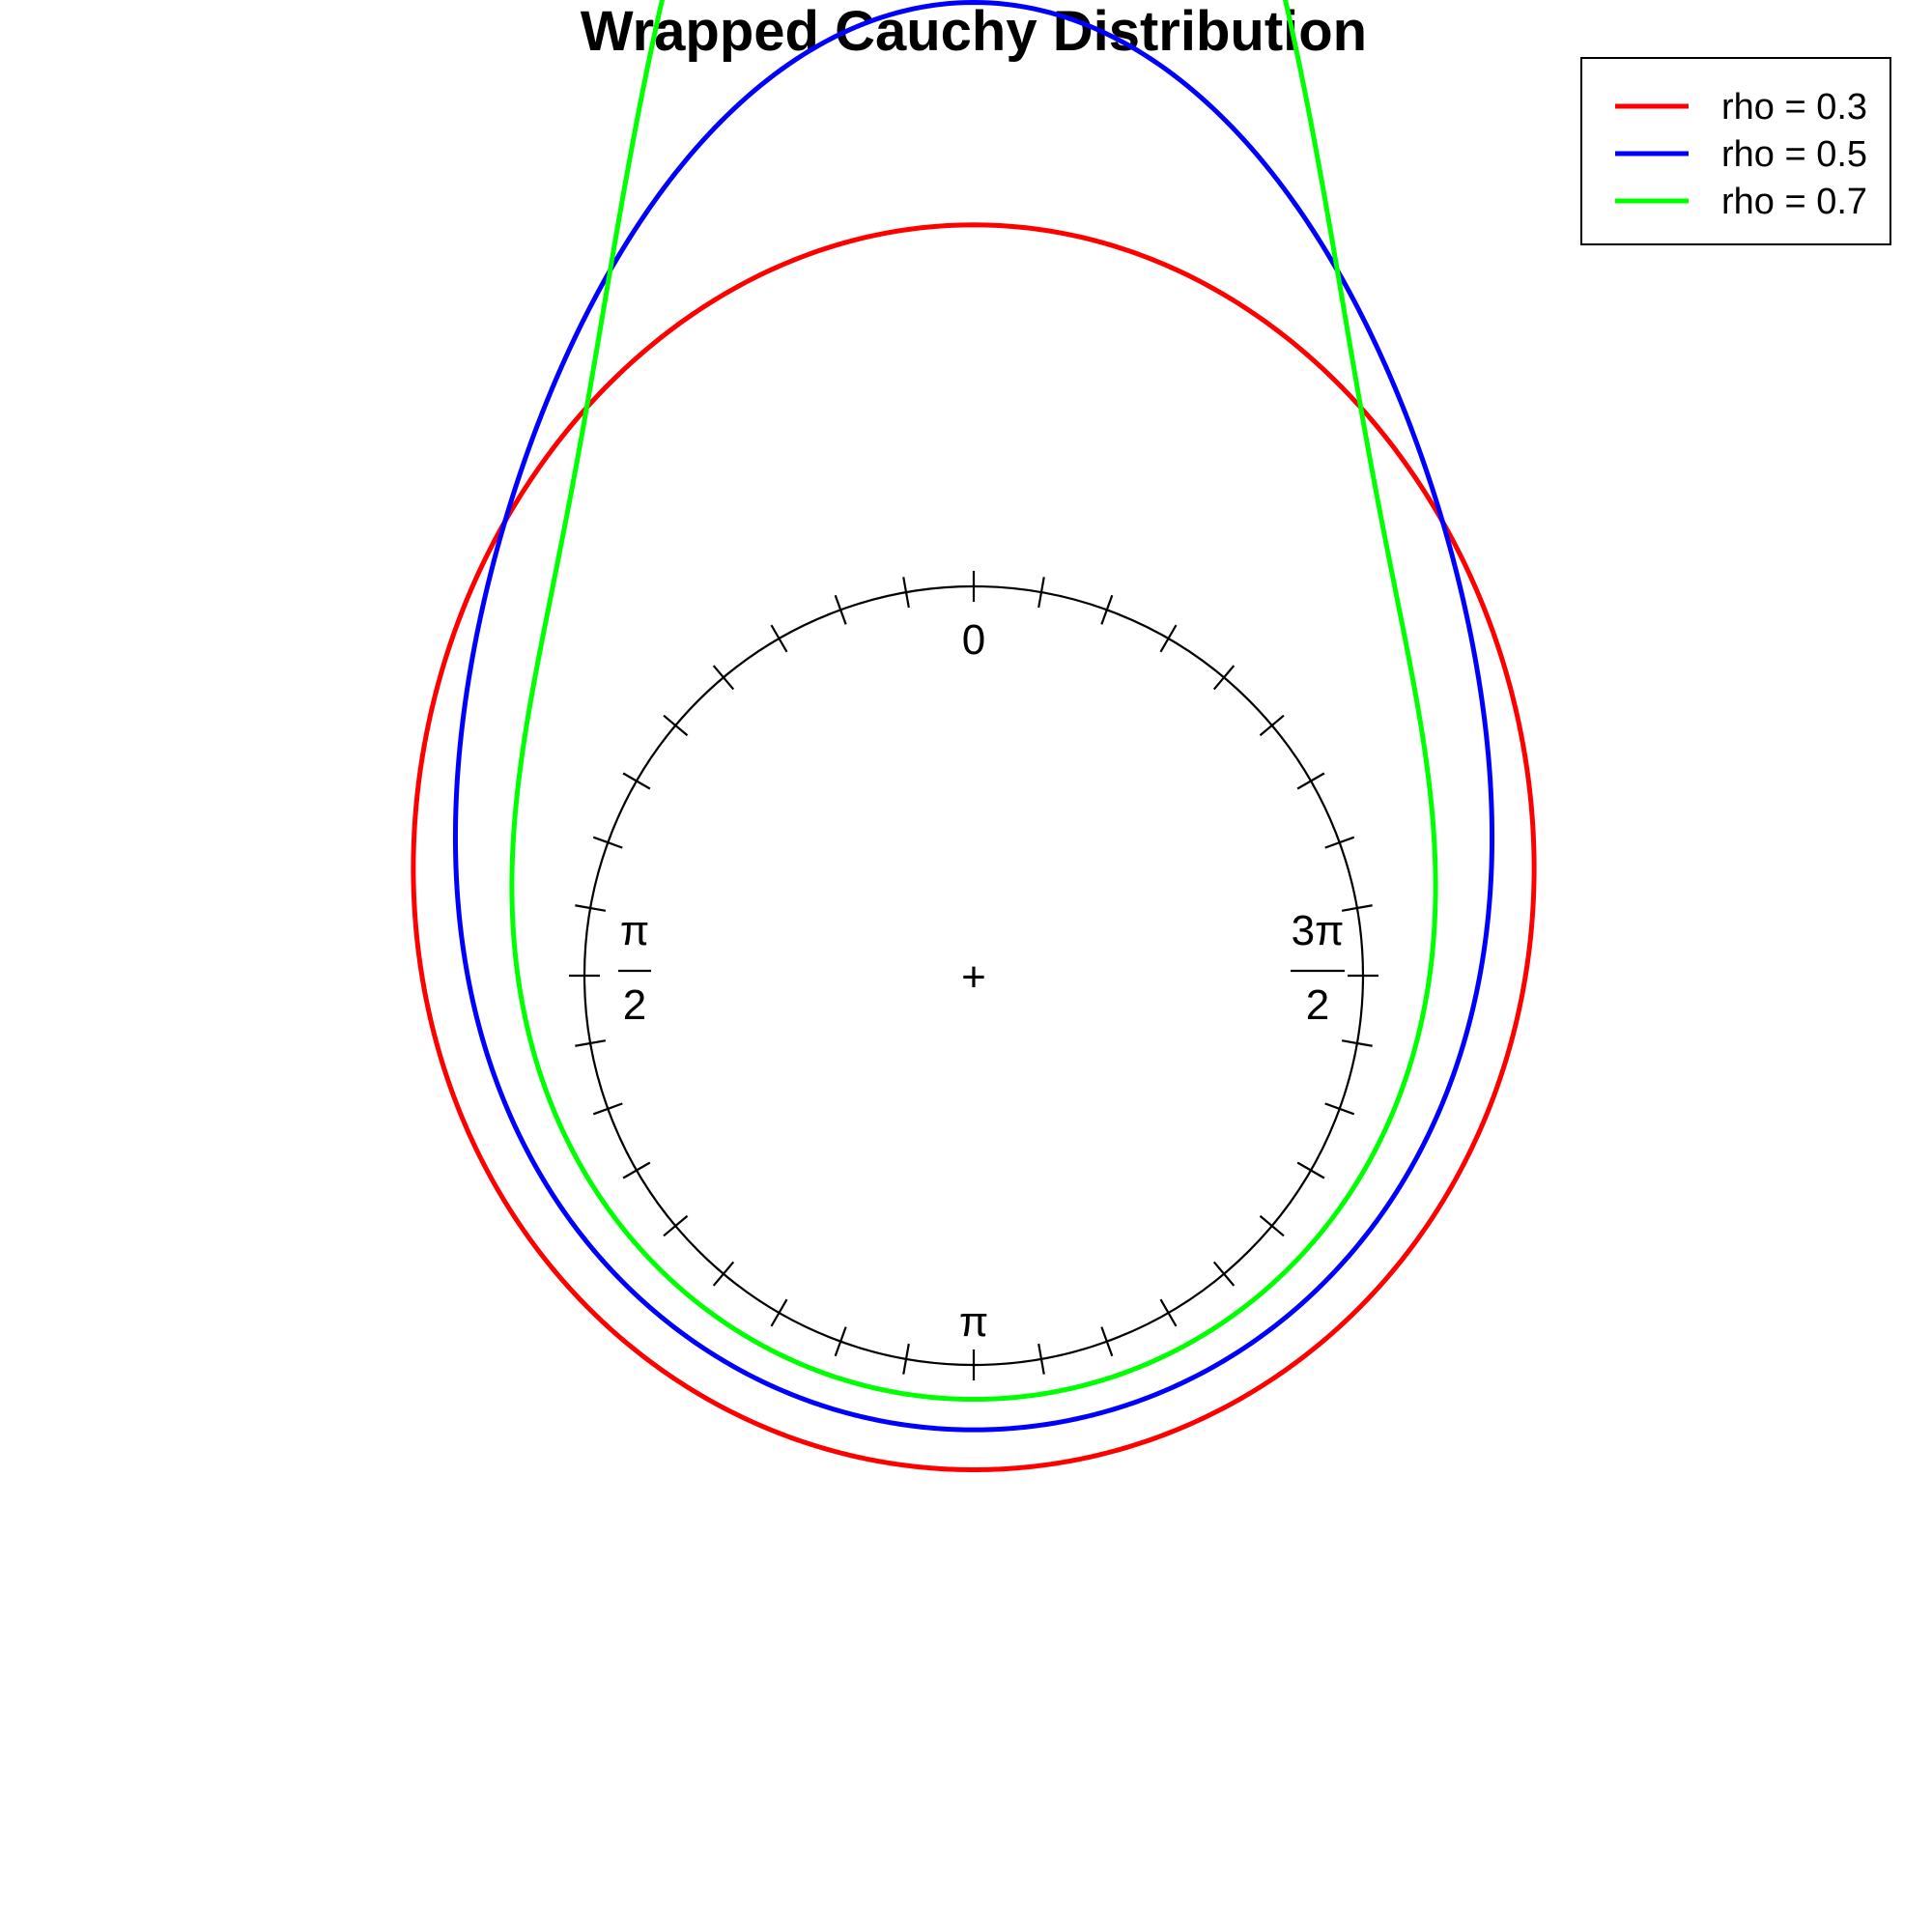 The height and width of the screenshot is (1932, 1932). I want to click on angle-label-pi-half: π 2, so click(634, 968).